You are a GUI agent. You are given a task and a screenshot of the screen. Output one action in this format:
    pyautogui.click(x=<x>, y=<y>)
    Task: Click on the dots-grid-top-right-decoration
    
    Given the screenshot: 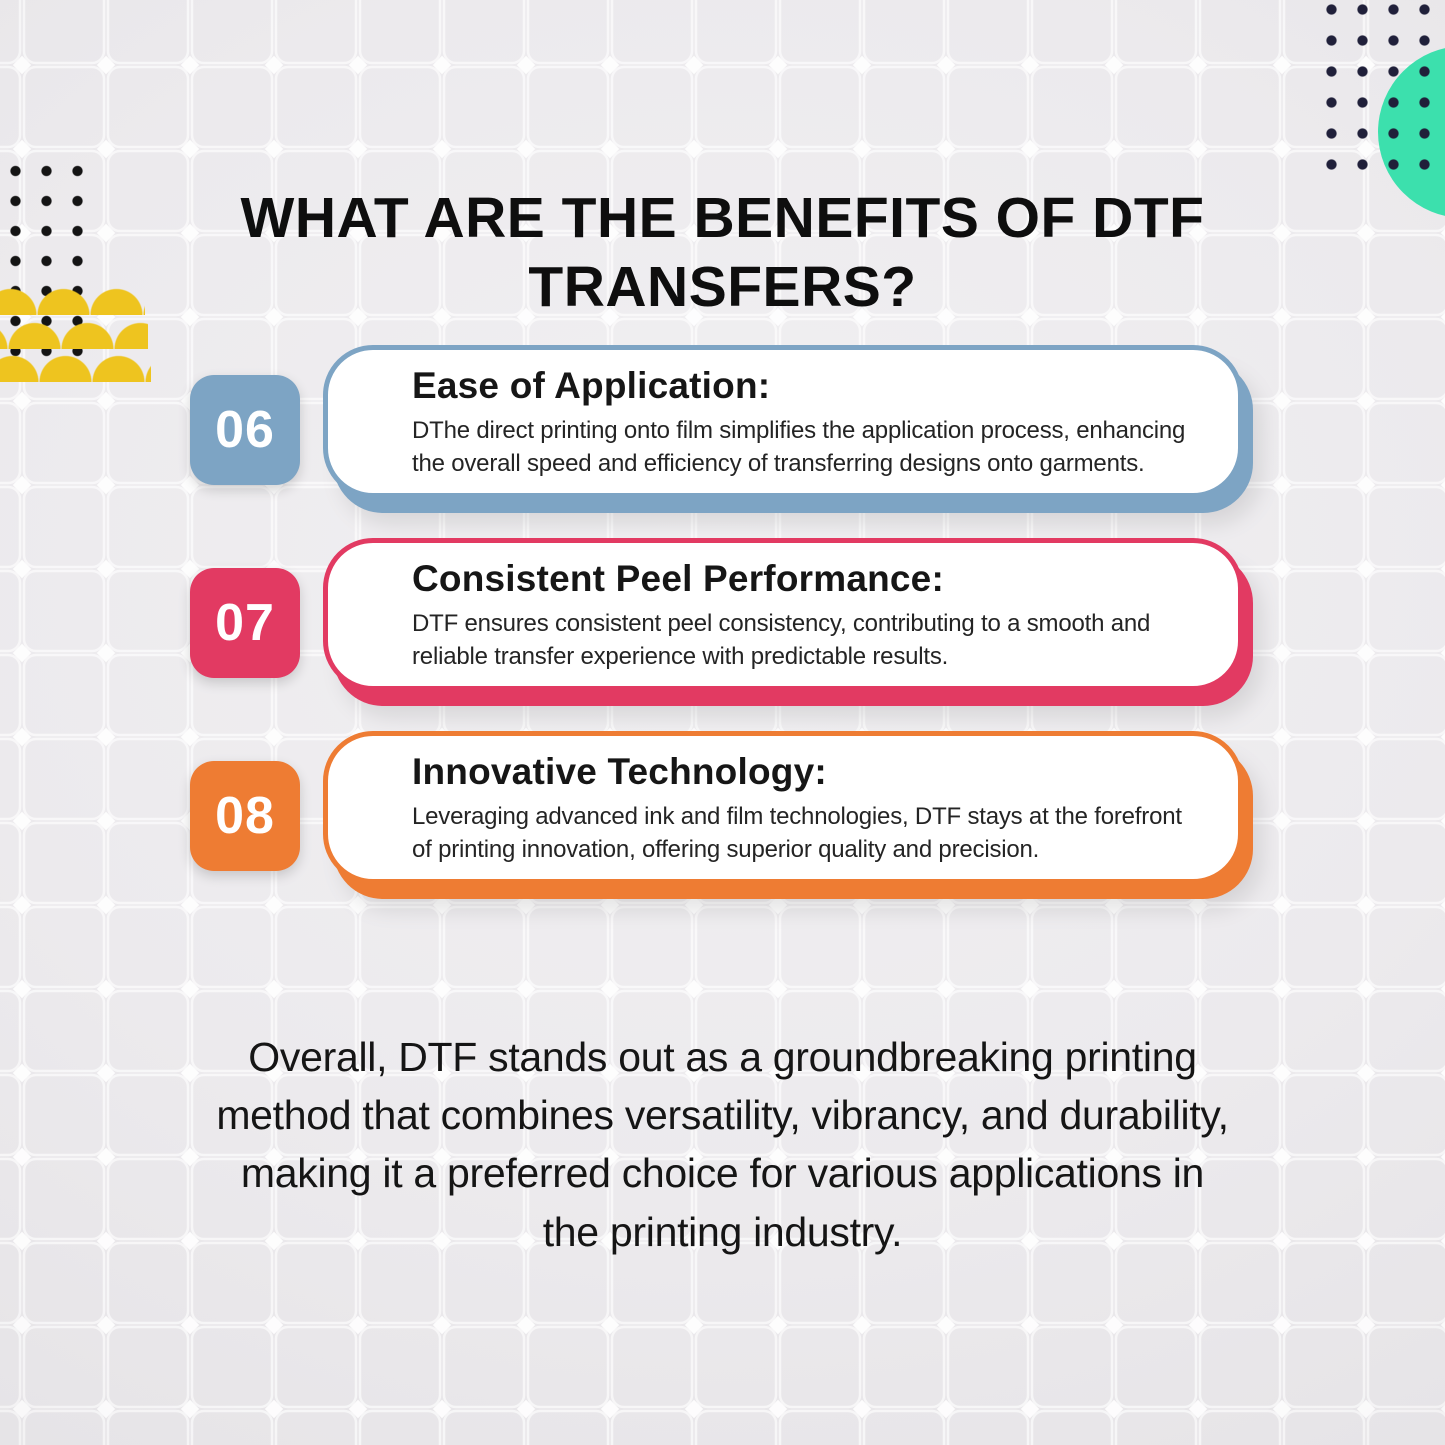 What is the action you would take?
    pyautogui.click(x=1378, y=90)
    